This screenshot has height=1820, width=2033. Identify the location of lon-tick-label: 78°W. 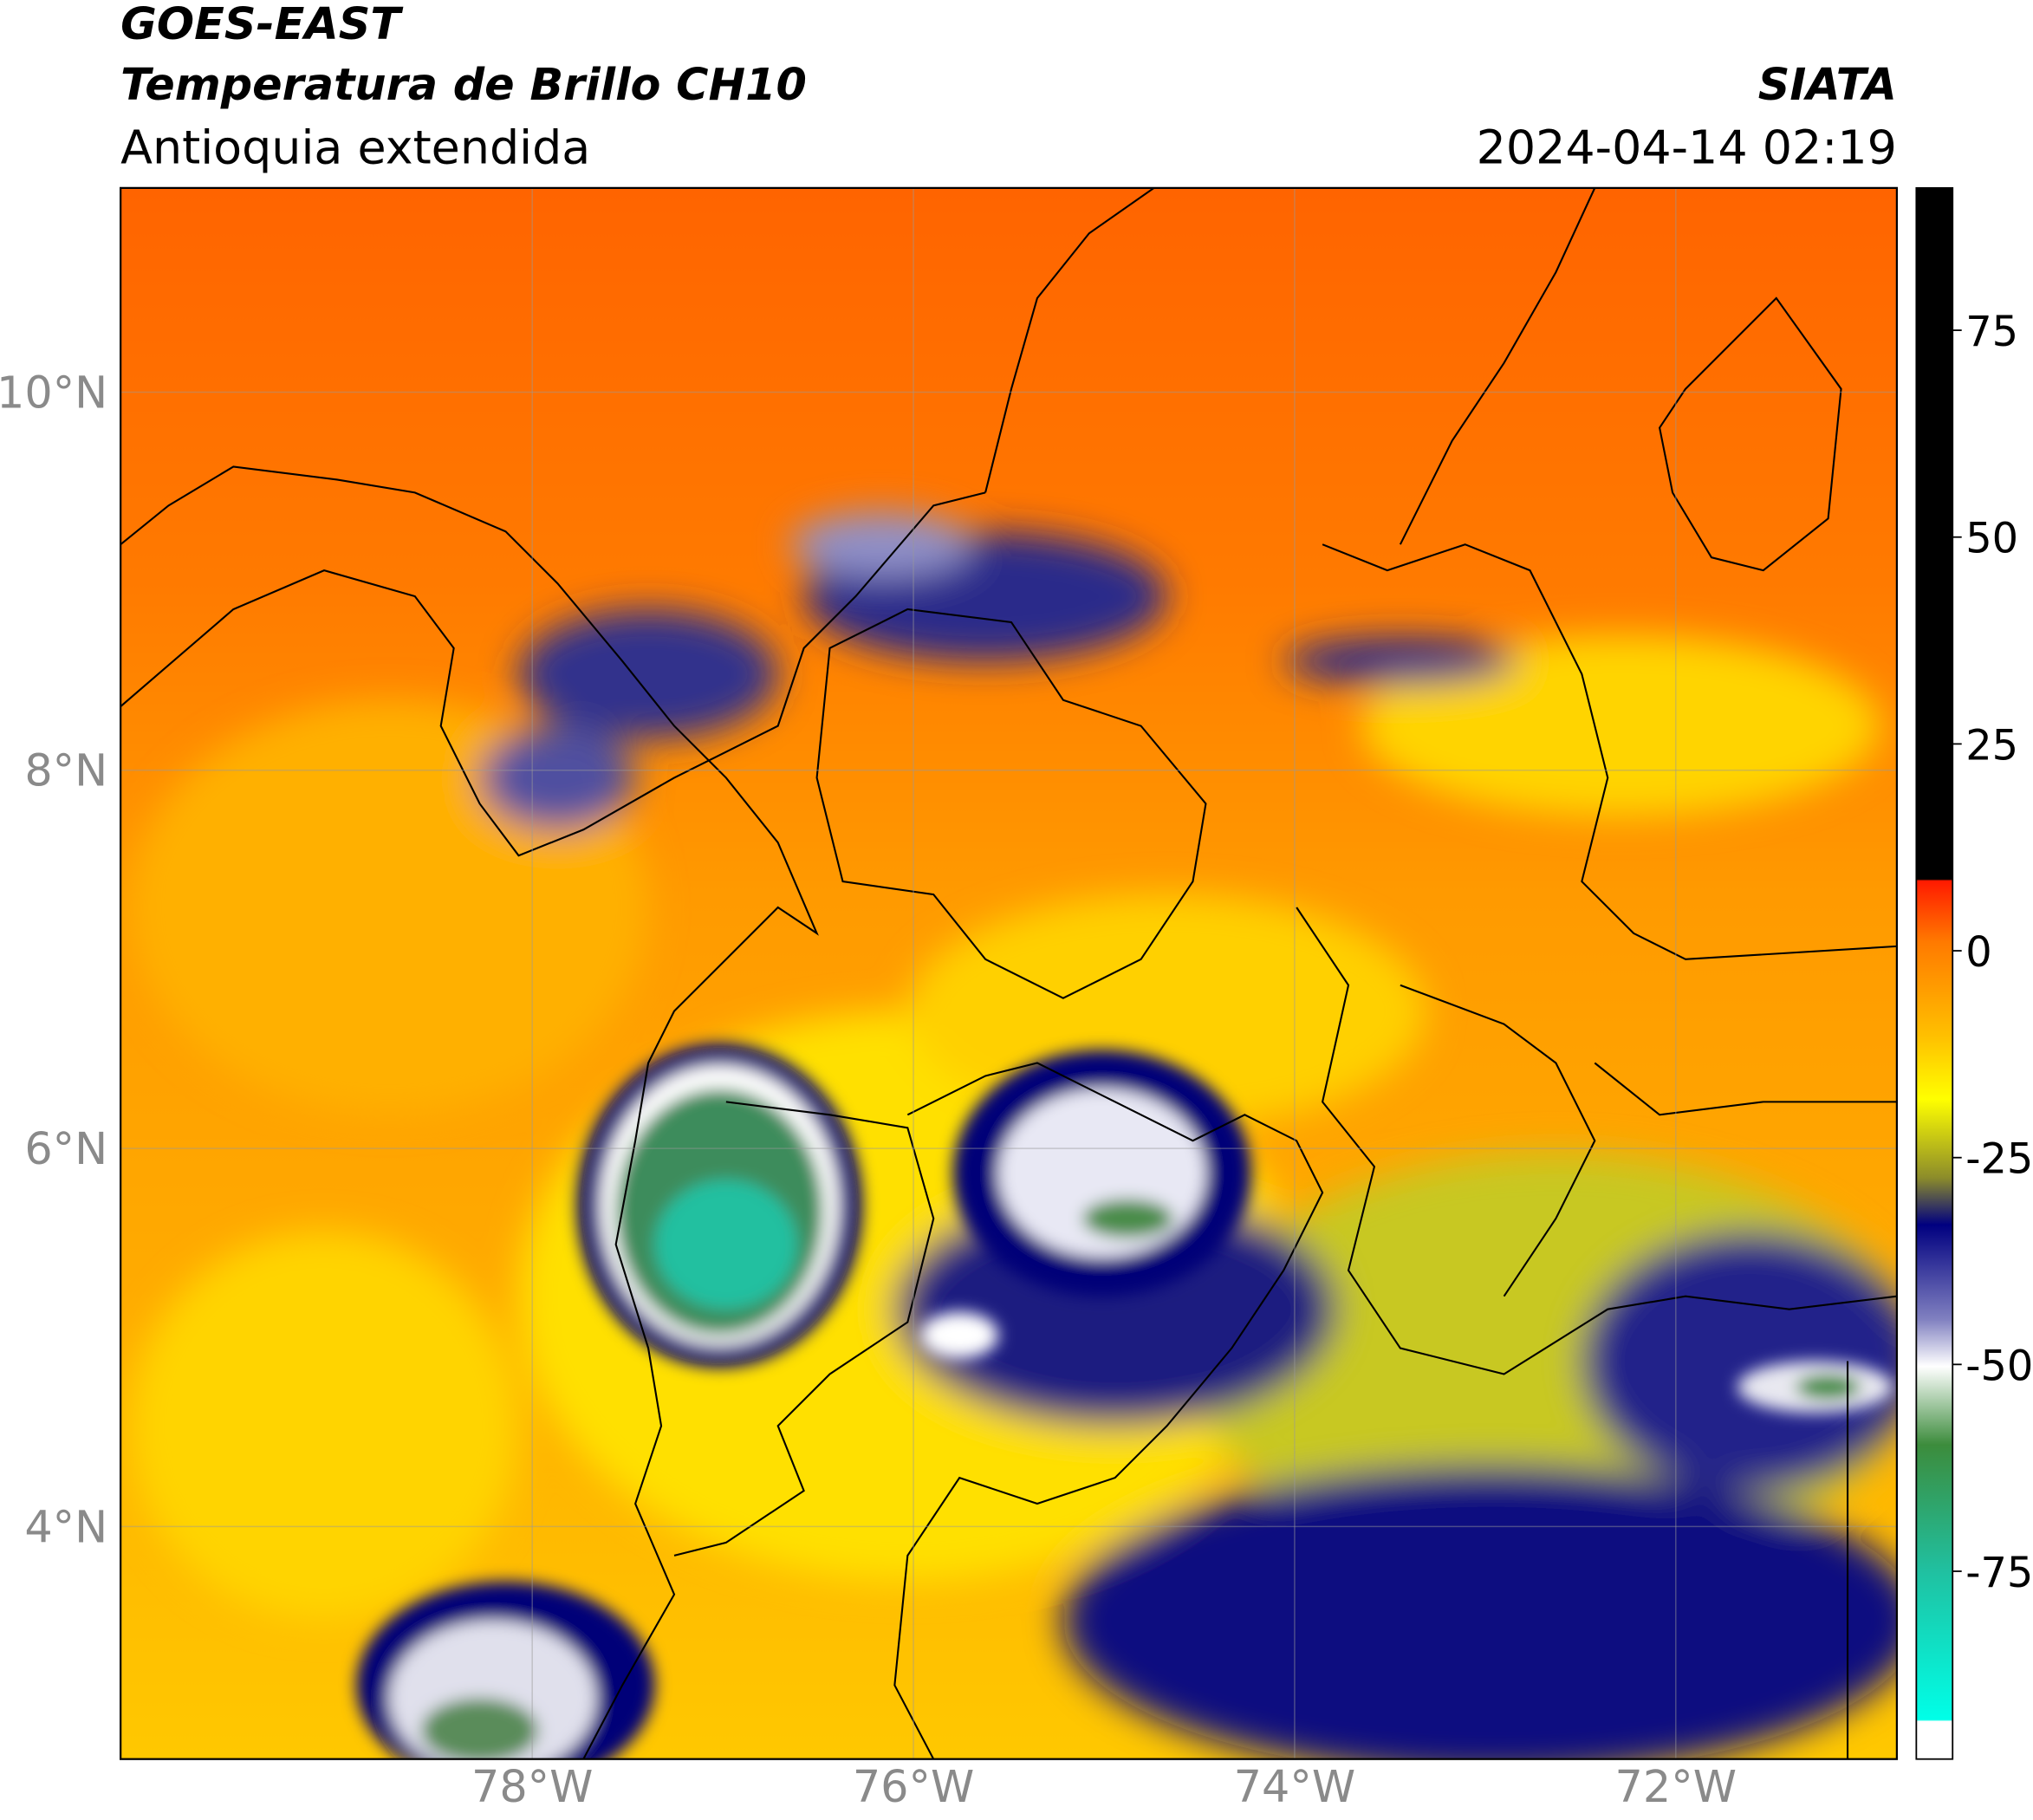
(532, 1786).